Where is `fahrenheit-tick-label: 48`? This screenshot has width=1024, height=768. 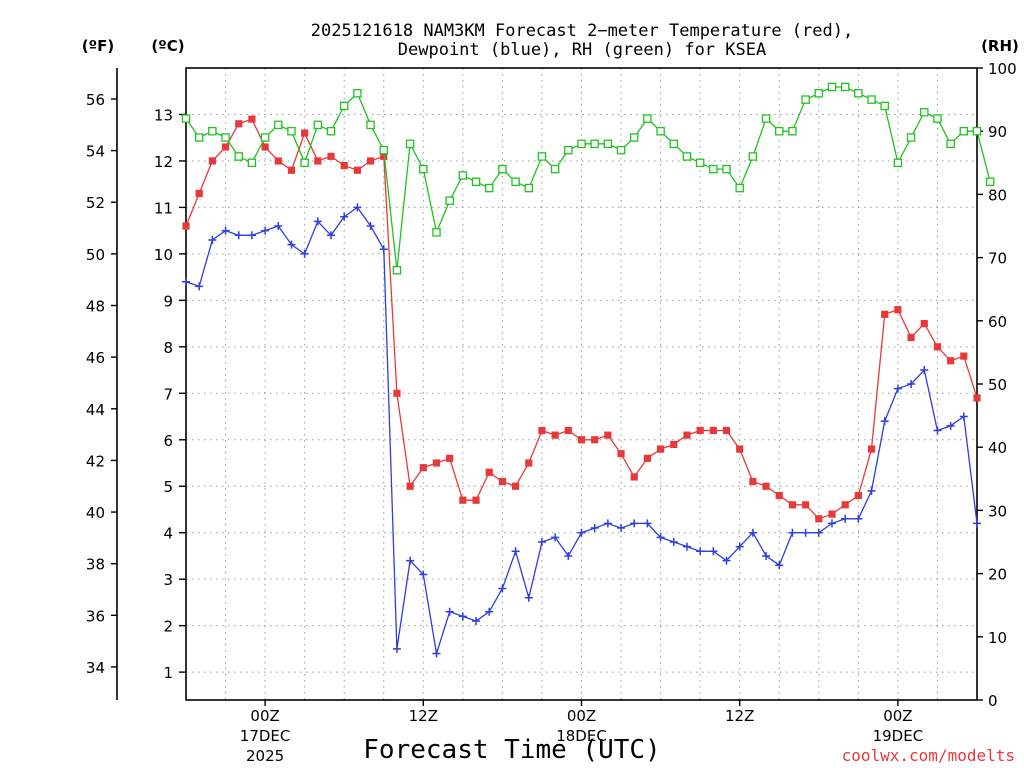 fahrenheit-tick-label: 48 is located at coordinates (95, 307).